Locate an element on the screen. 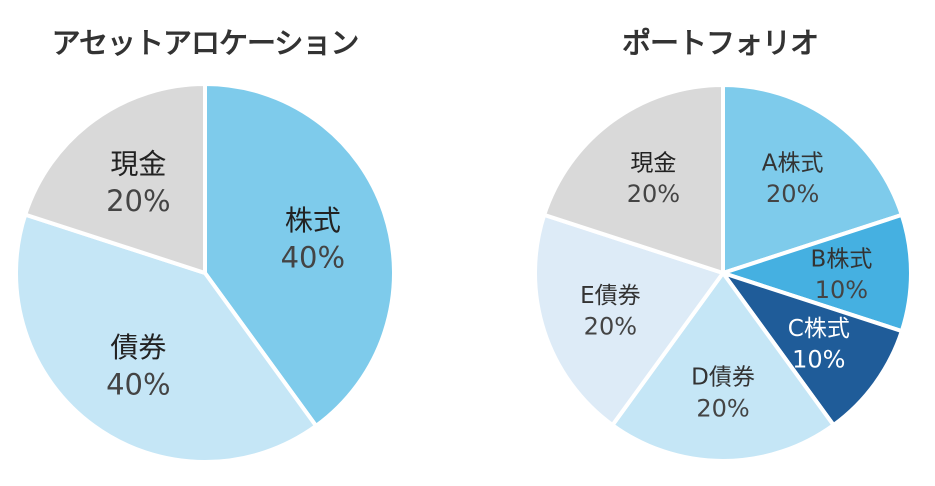  slice-label: D債券 is located at coordinates (723, 378).